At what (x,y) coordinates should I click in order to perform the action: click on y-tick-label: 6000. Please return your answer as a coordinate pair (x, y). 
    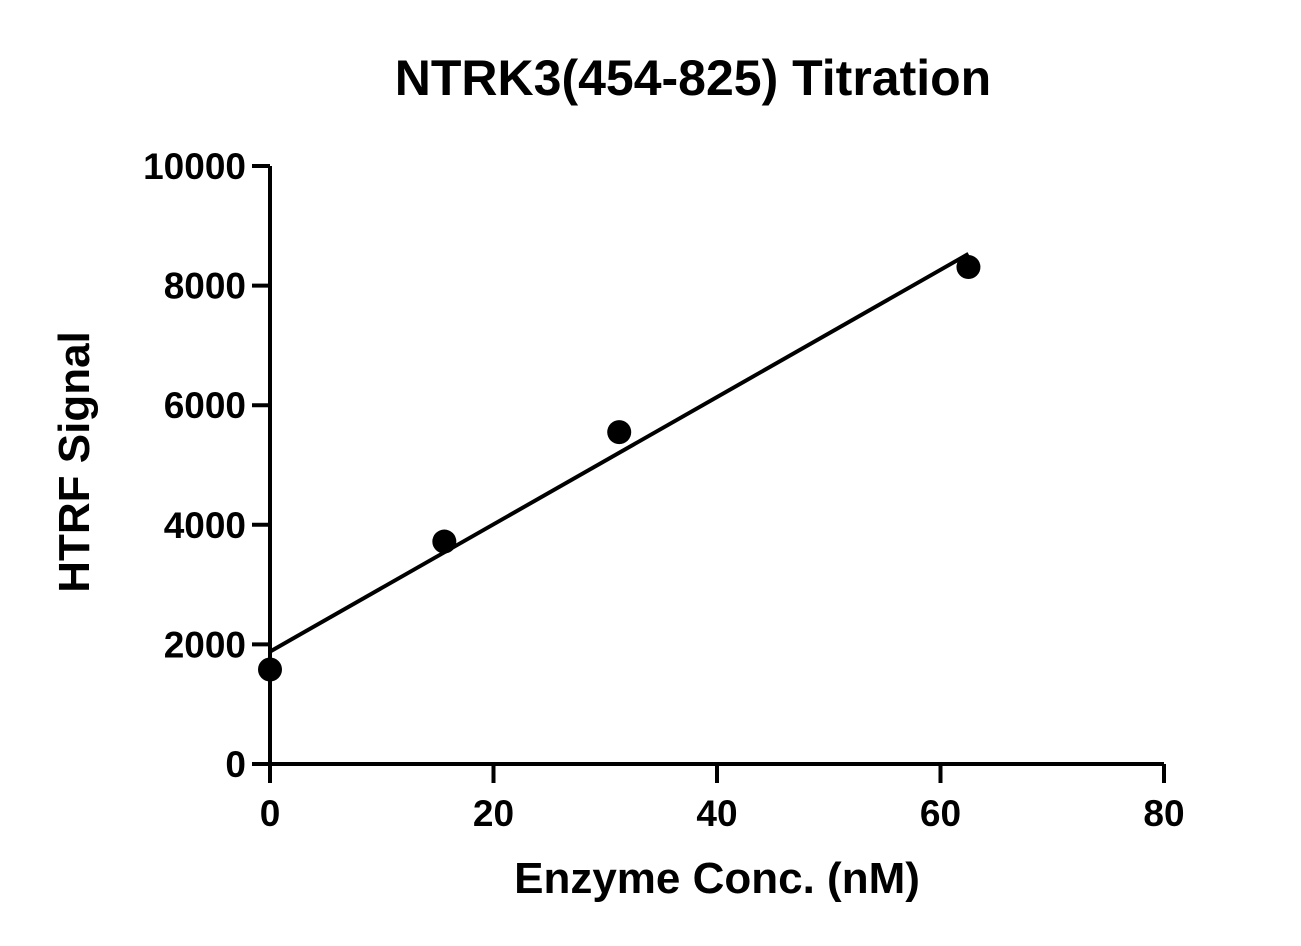
    Looking at the image, I should click on (205, 405).